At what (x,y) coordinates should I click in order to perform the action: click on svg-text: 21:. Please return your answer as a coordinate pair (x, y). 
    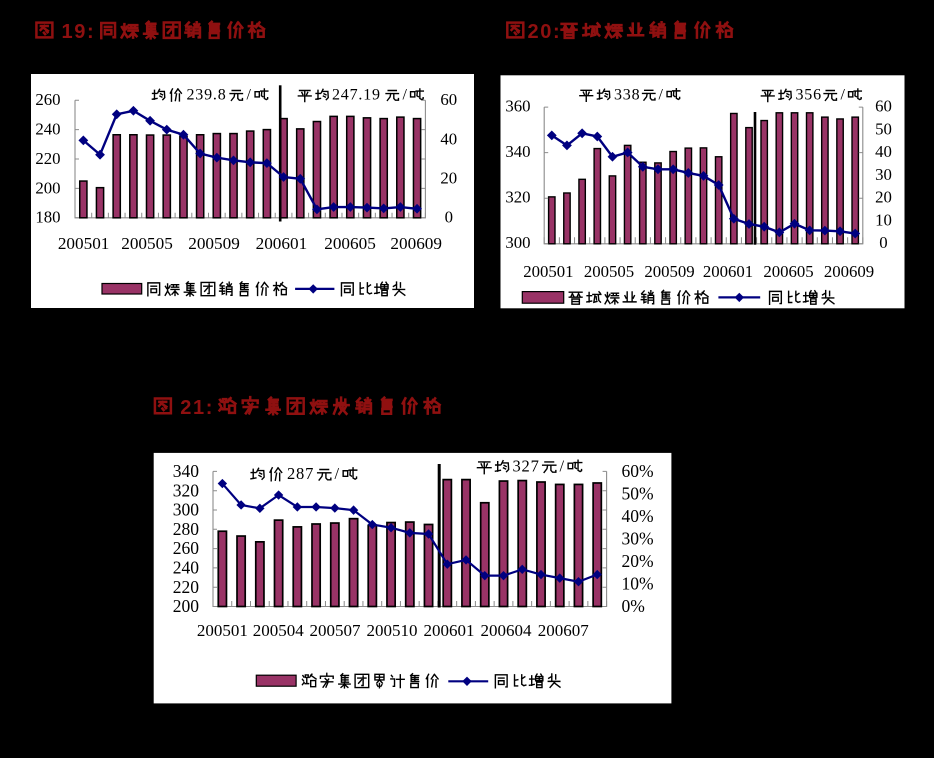
    Looking at the image, I should click on (197, 408).